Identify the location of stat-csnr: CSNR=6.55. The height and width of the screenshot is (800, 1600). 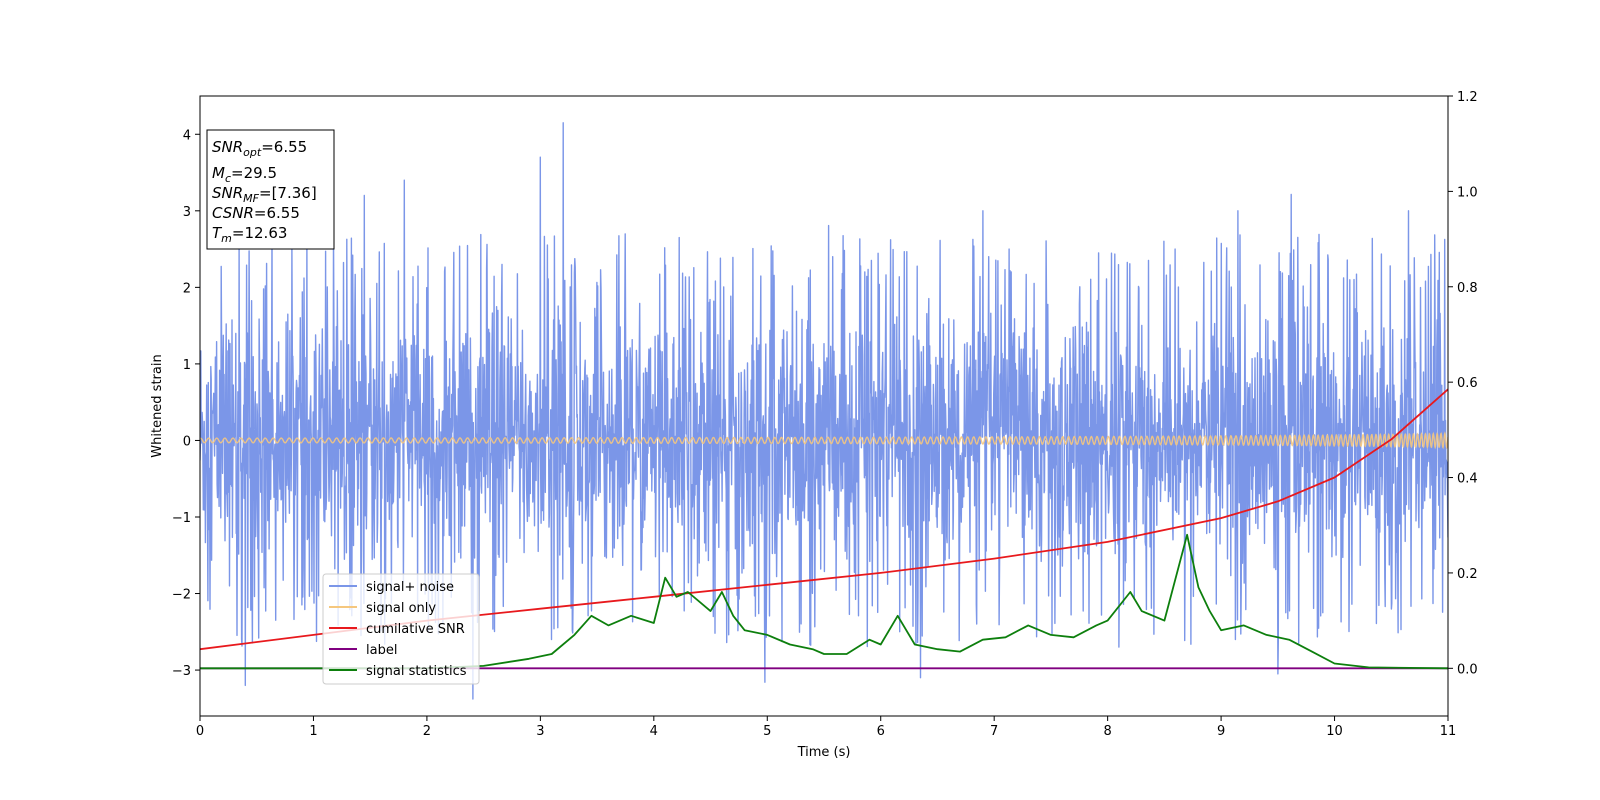
(256, 213).